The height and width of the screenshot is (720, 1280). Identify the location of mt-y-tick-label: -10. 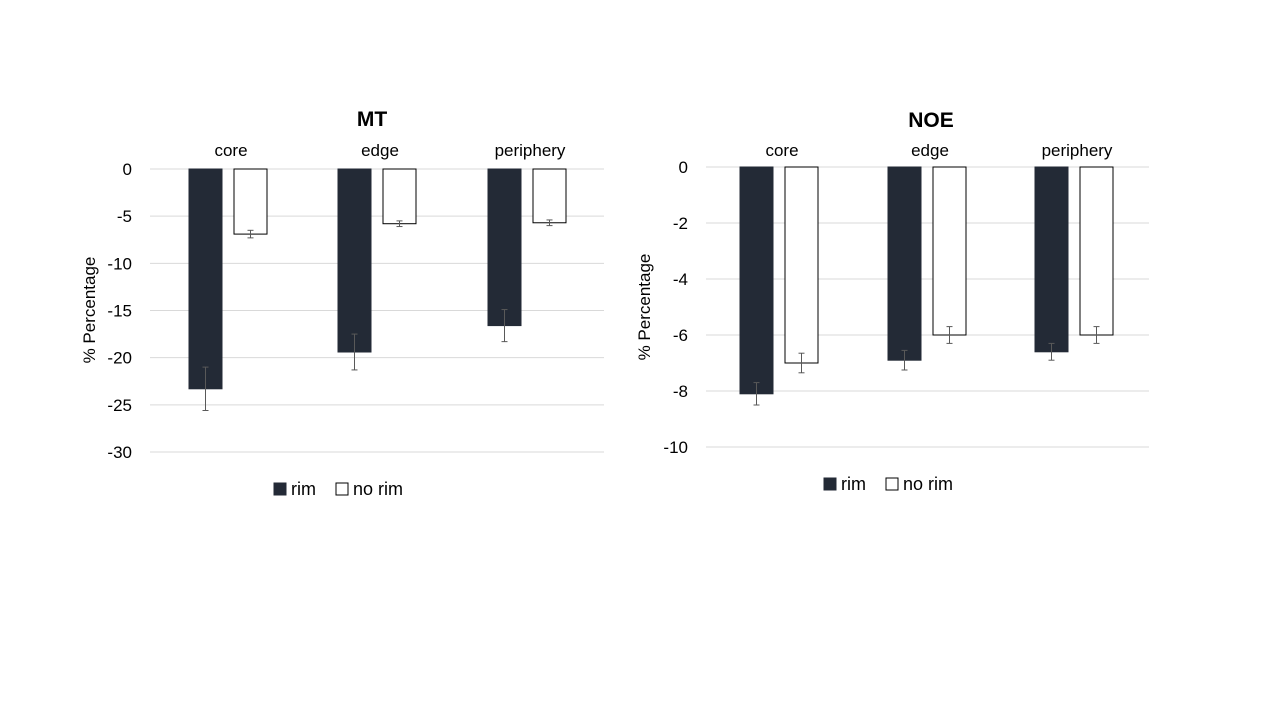
(119, 263).